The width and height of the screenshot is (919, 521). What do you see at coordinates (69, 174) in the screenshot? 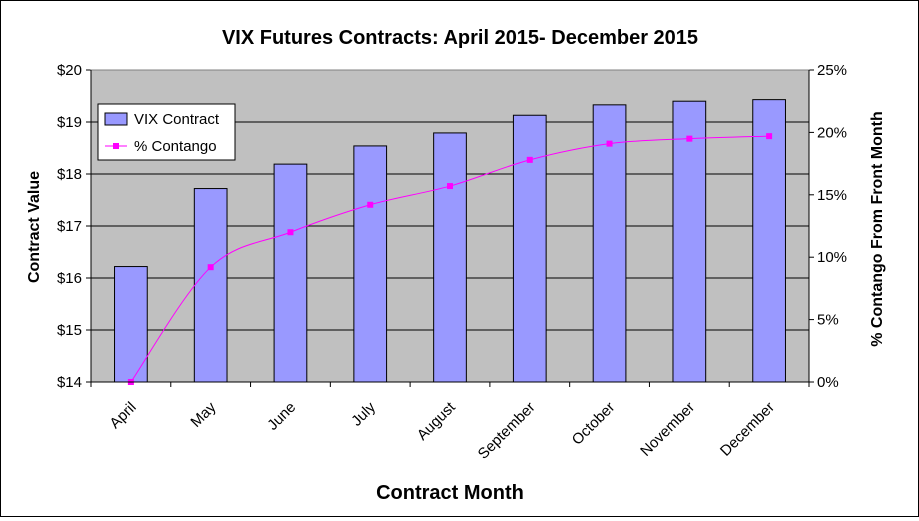
I see `y-tick-label: $18` at bounding box center [69, 174].